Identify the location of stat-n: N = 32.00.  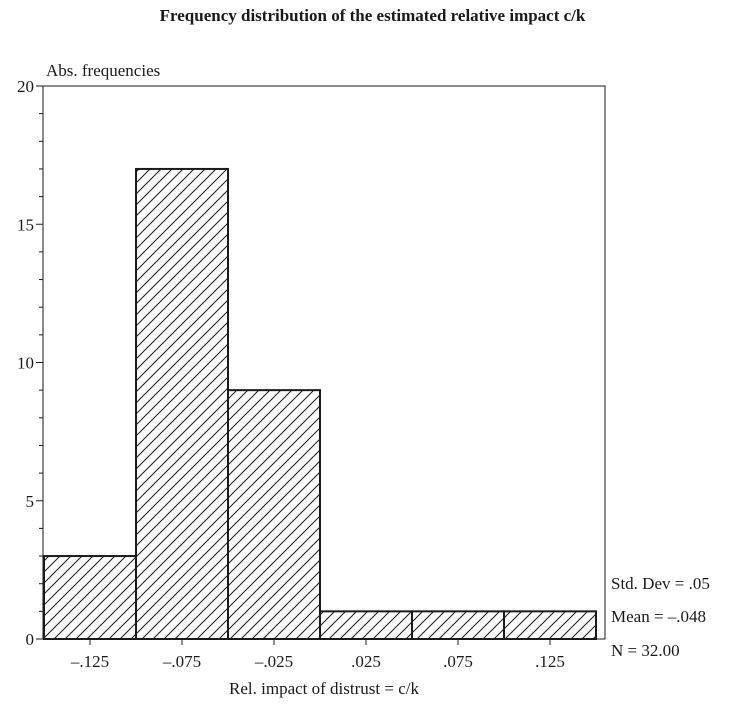
(645, 650).